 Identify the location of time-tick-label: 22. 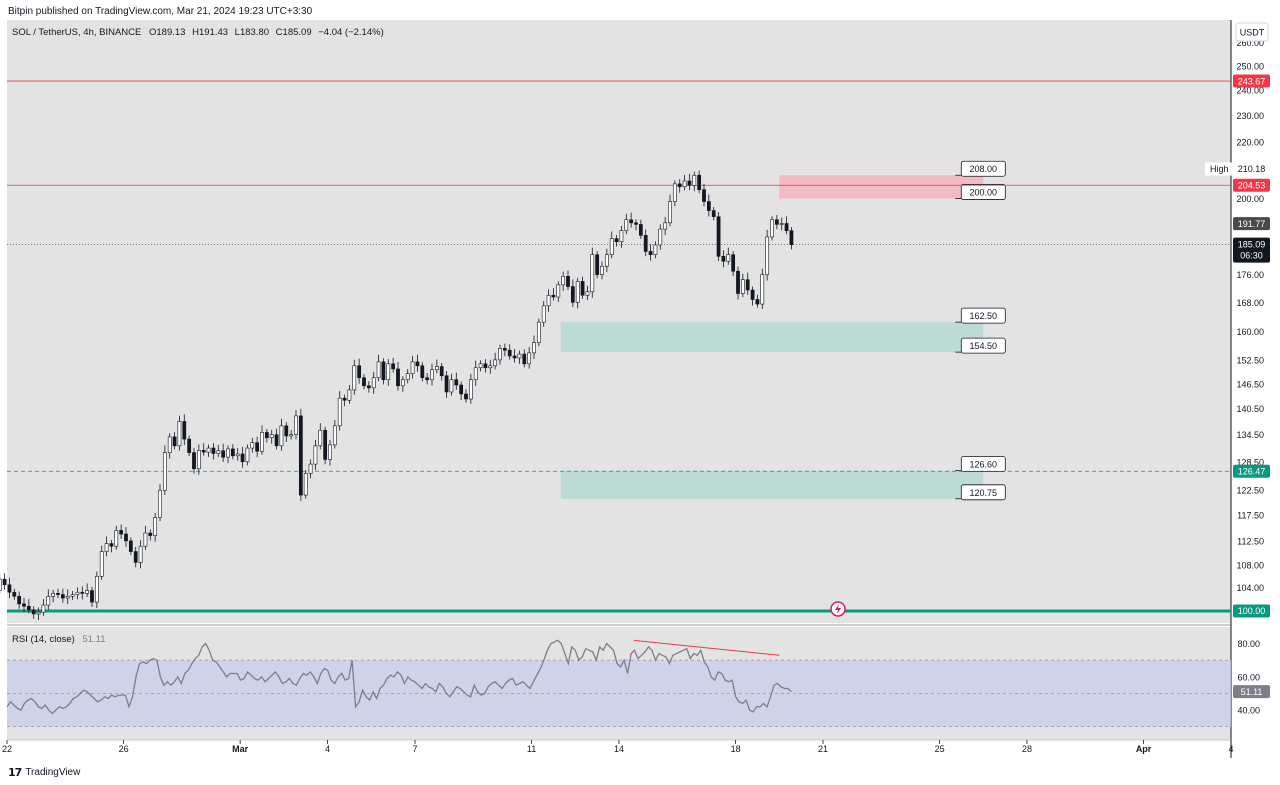
(7, 749).